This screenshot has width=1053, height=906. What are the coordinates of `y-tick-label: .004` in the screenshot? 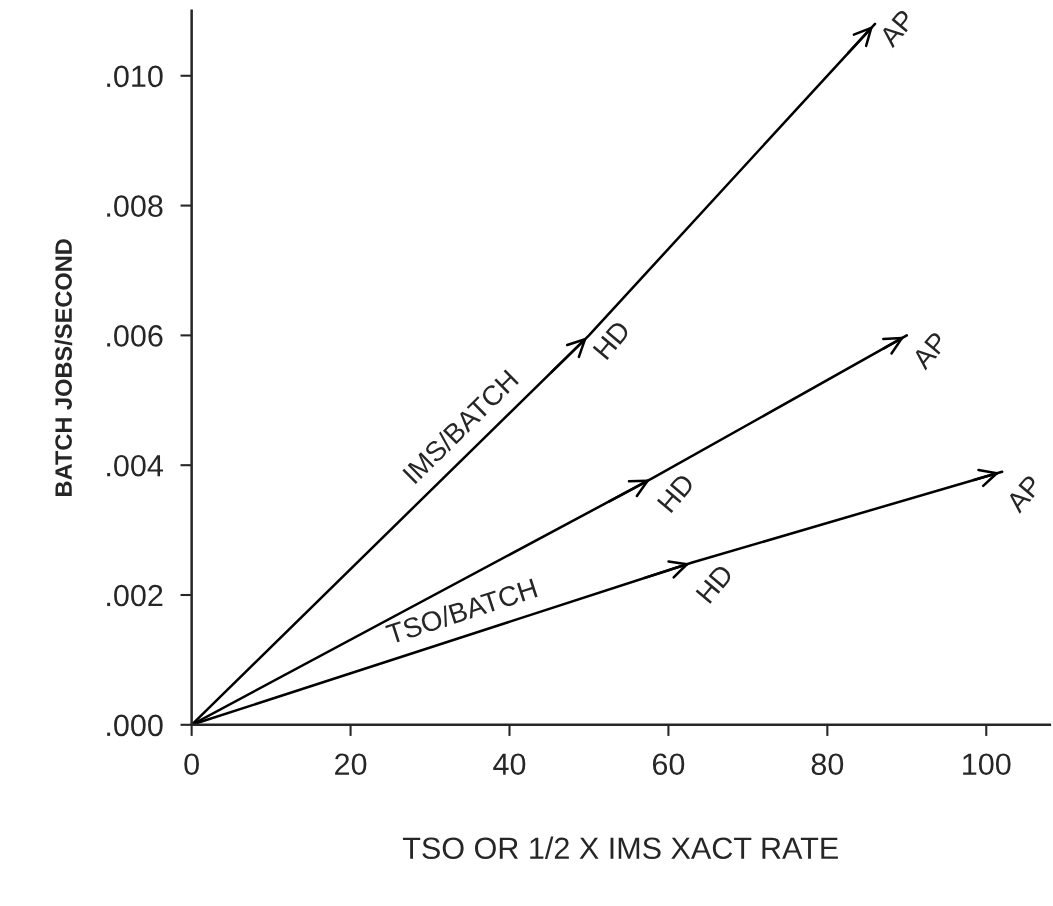 It's located at (135, 465).